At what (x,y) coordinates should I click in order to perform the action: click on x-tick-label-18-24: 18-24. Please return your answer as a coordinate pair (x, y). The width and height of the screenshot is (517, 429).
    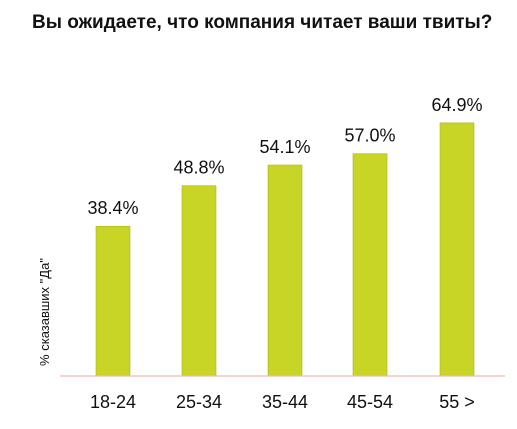
    Looking at the image, I should click on (113, 402).